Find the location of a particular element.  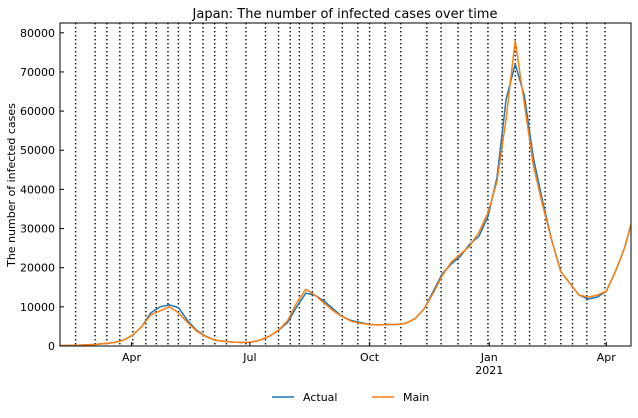

x-tick-label: Jan is located at coordinates (489, 357).